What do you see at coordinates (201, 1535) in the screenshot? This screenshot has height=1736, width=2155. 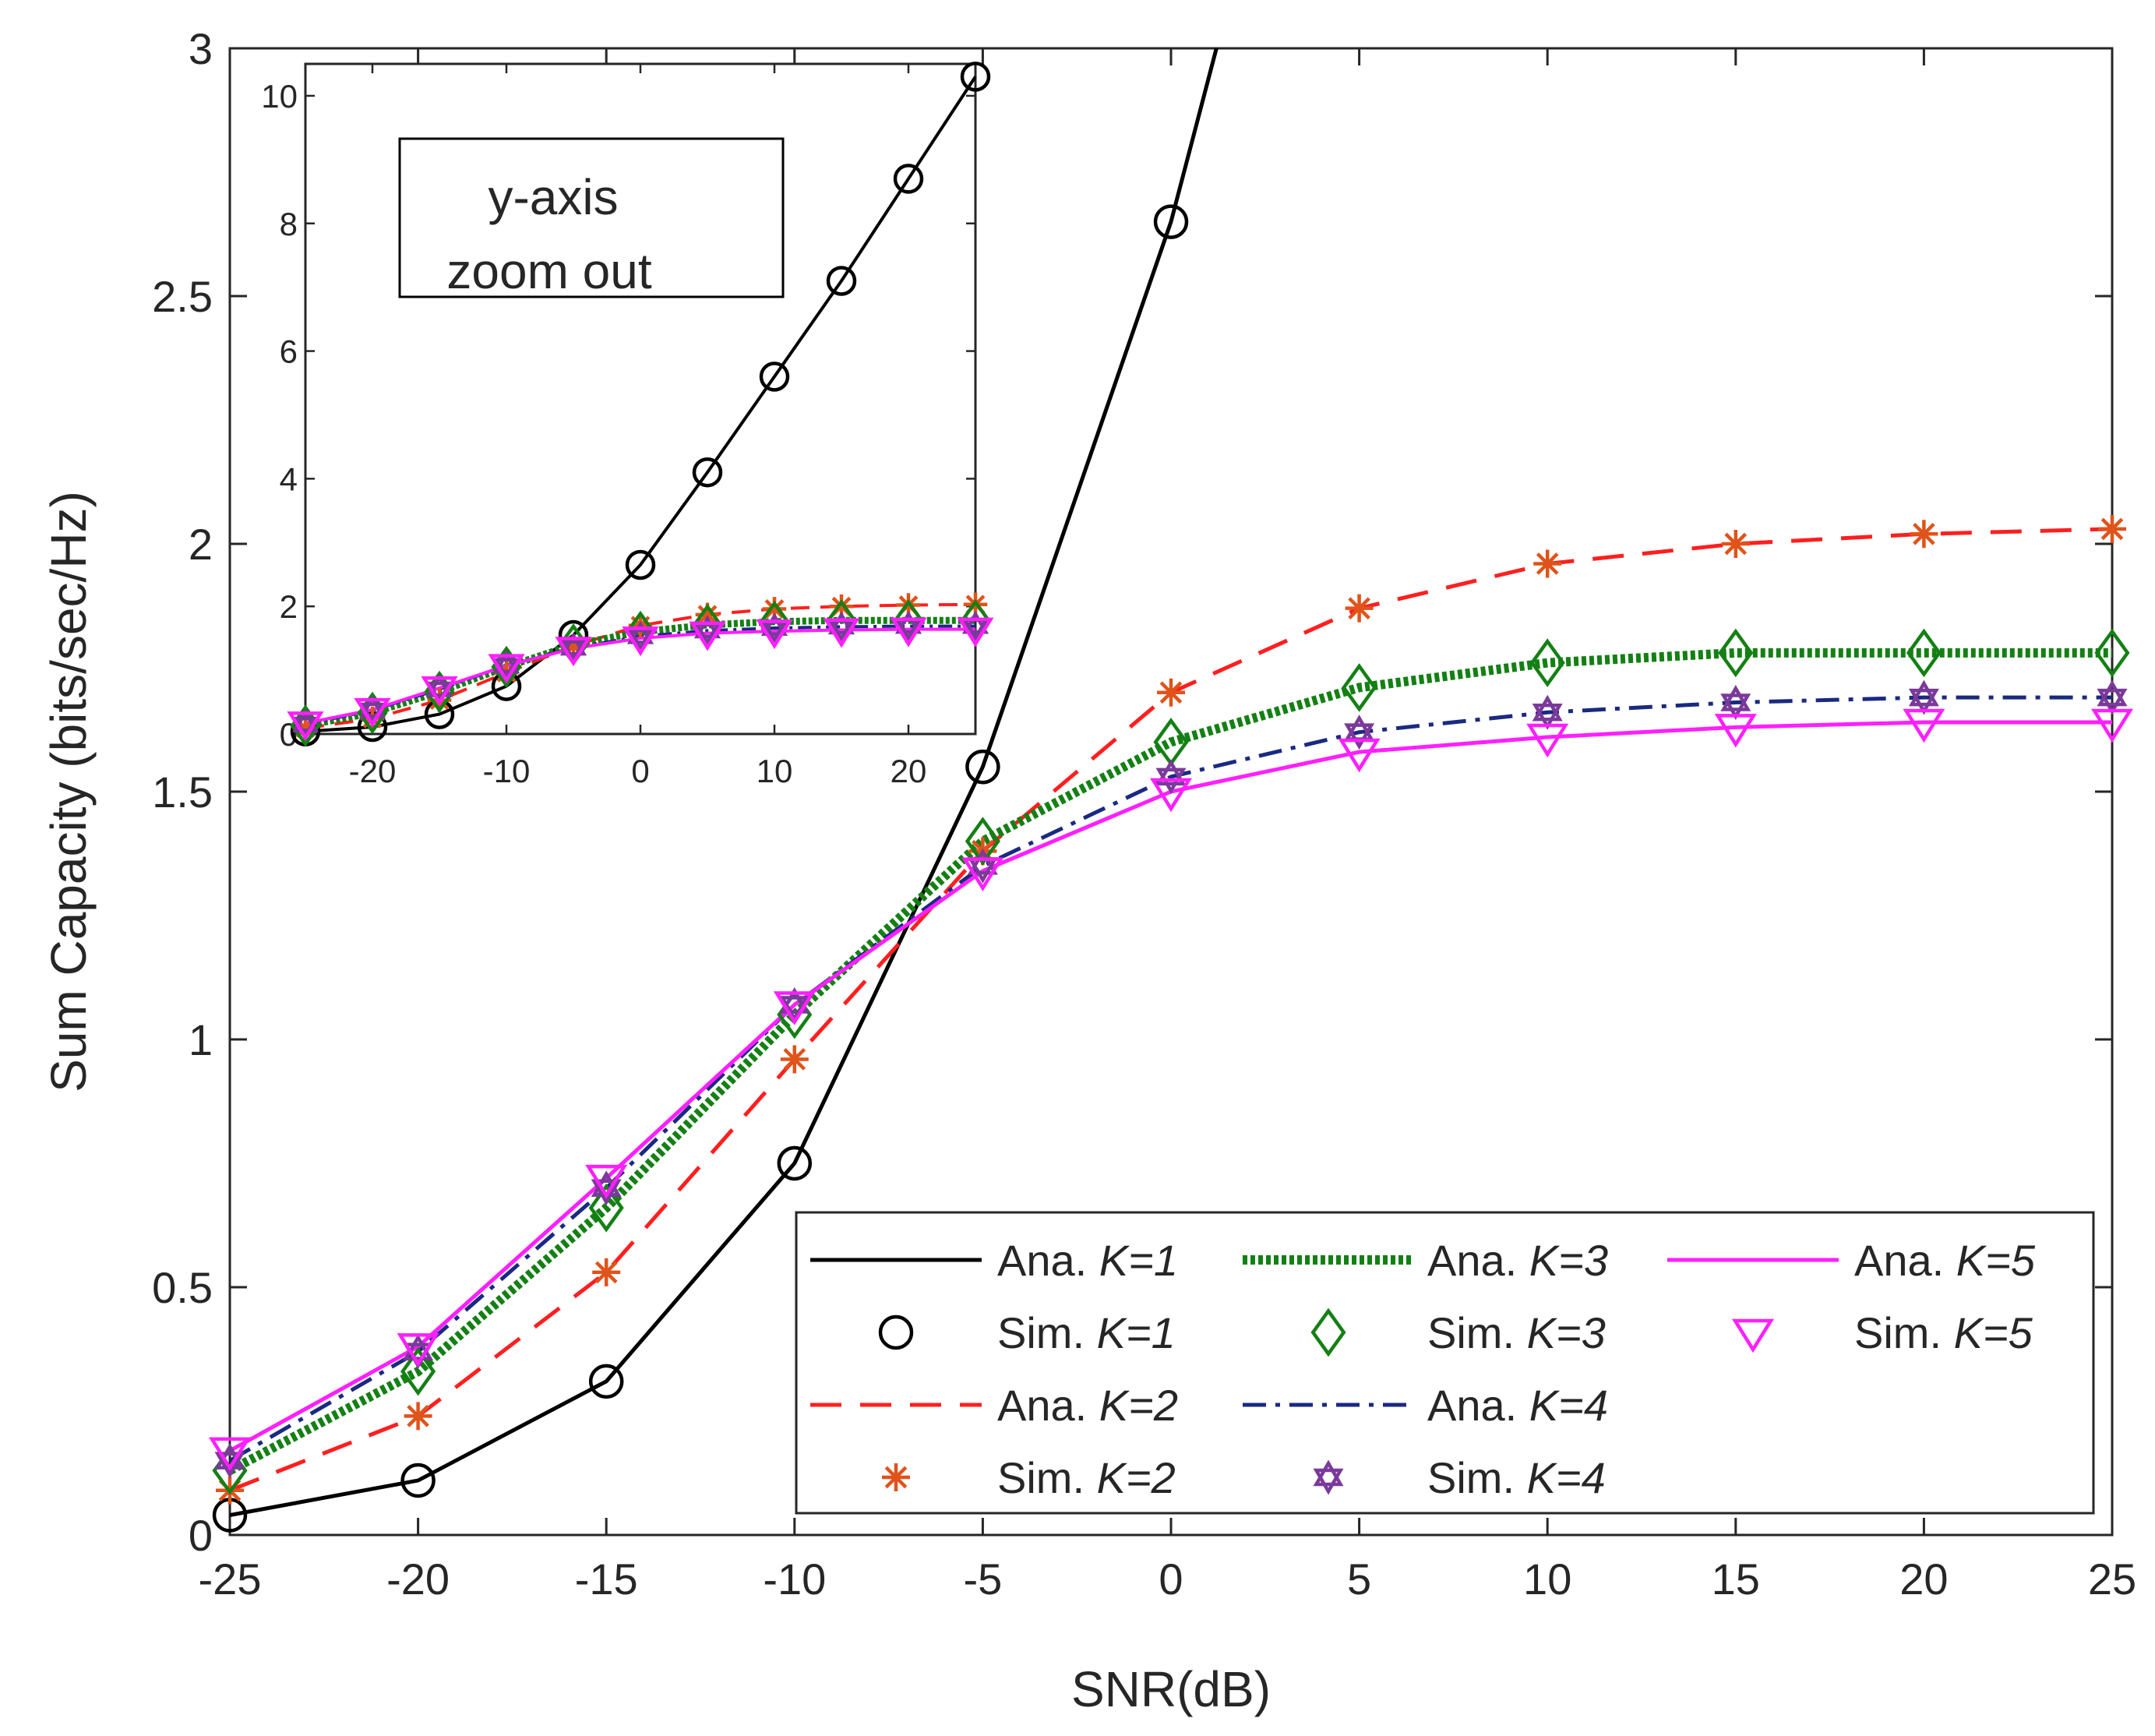 I see `y-tick-label: 0` at bounding box center [201, 1535].